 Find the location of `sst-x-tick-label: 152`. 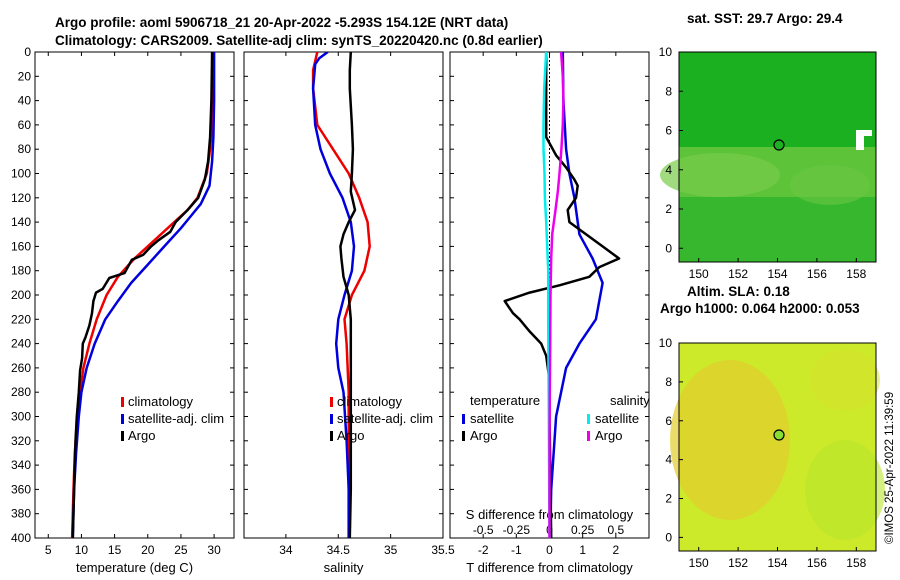

sst-x-tick-label: 152 is located at coordinates (738, 274).